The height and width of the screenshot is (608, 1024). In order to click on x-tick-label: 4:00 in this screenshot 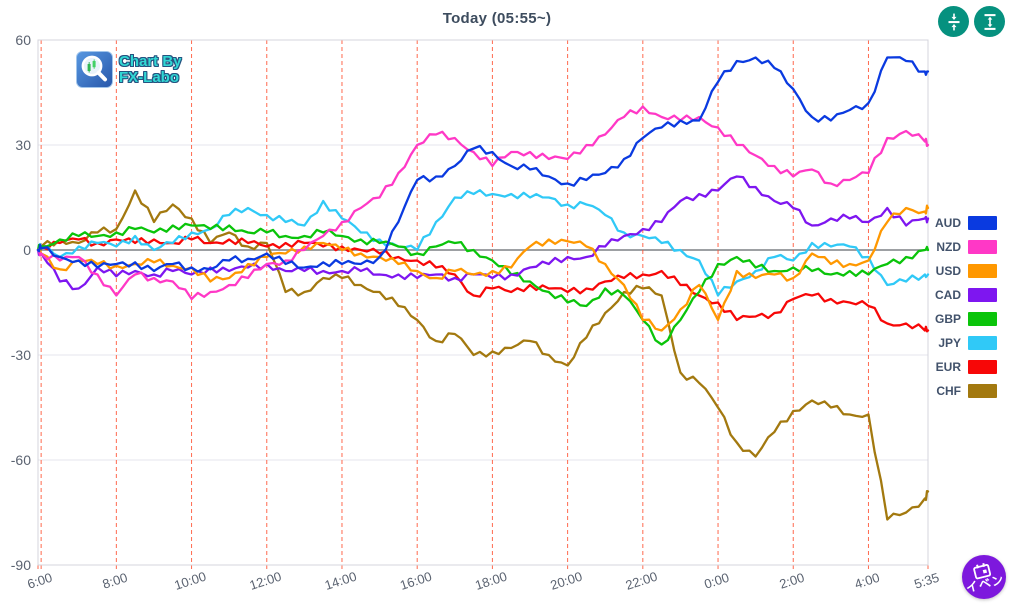, I will do `click(867, 581)`.